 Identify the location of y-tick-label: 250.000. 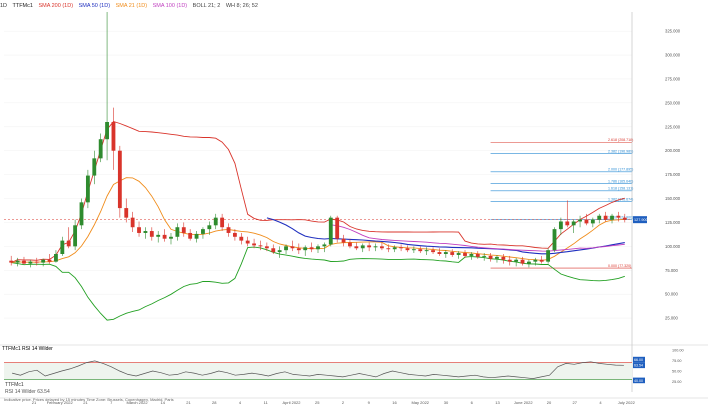
(673, 102).